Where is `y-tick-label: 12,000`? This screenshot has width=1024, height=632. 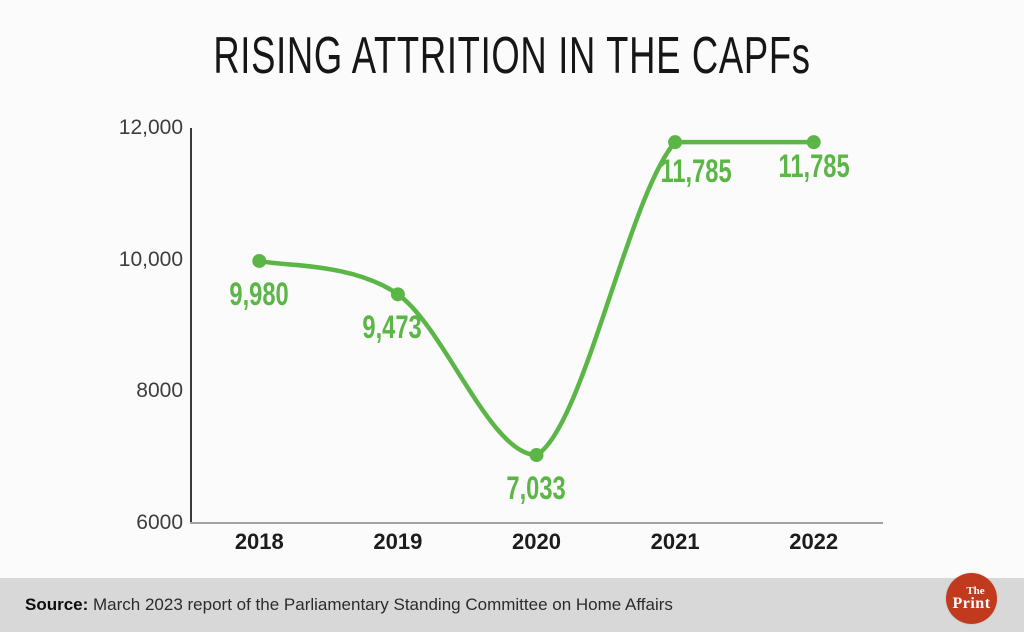 y-tick-label: 12,000 is located at coordinates (150, 127).